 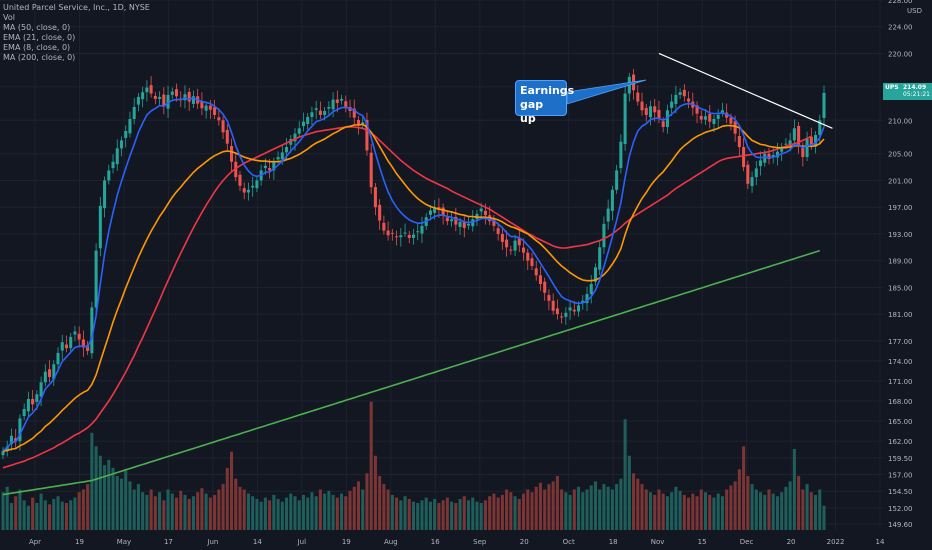 What do you see at coordinates (37, 47) in the screenshot?
I see `legend-item-ema8: EMA (8, close, 0)` at bounding box center [37, 47].